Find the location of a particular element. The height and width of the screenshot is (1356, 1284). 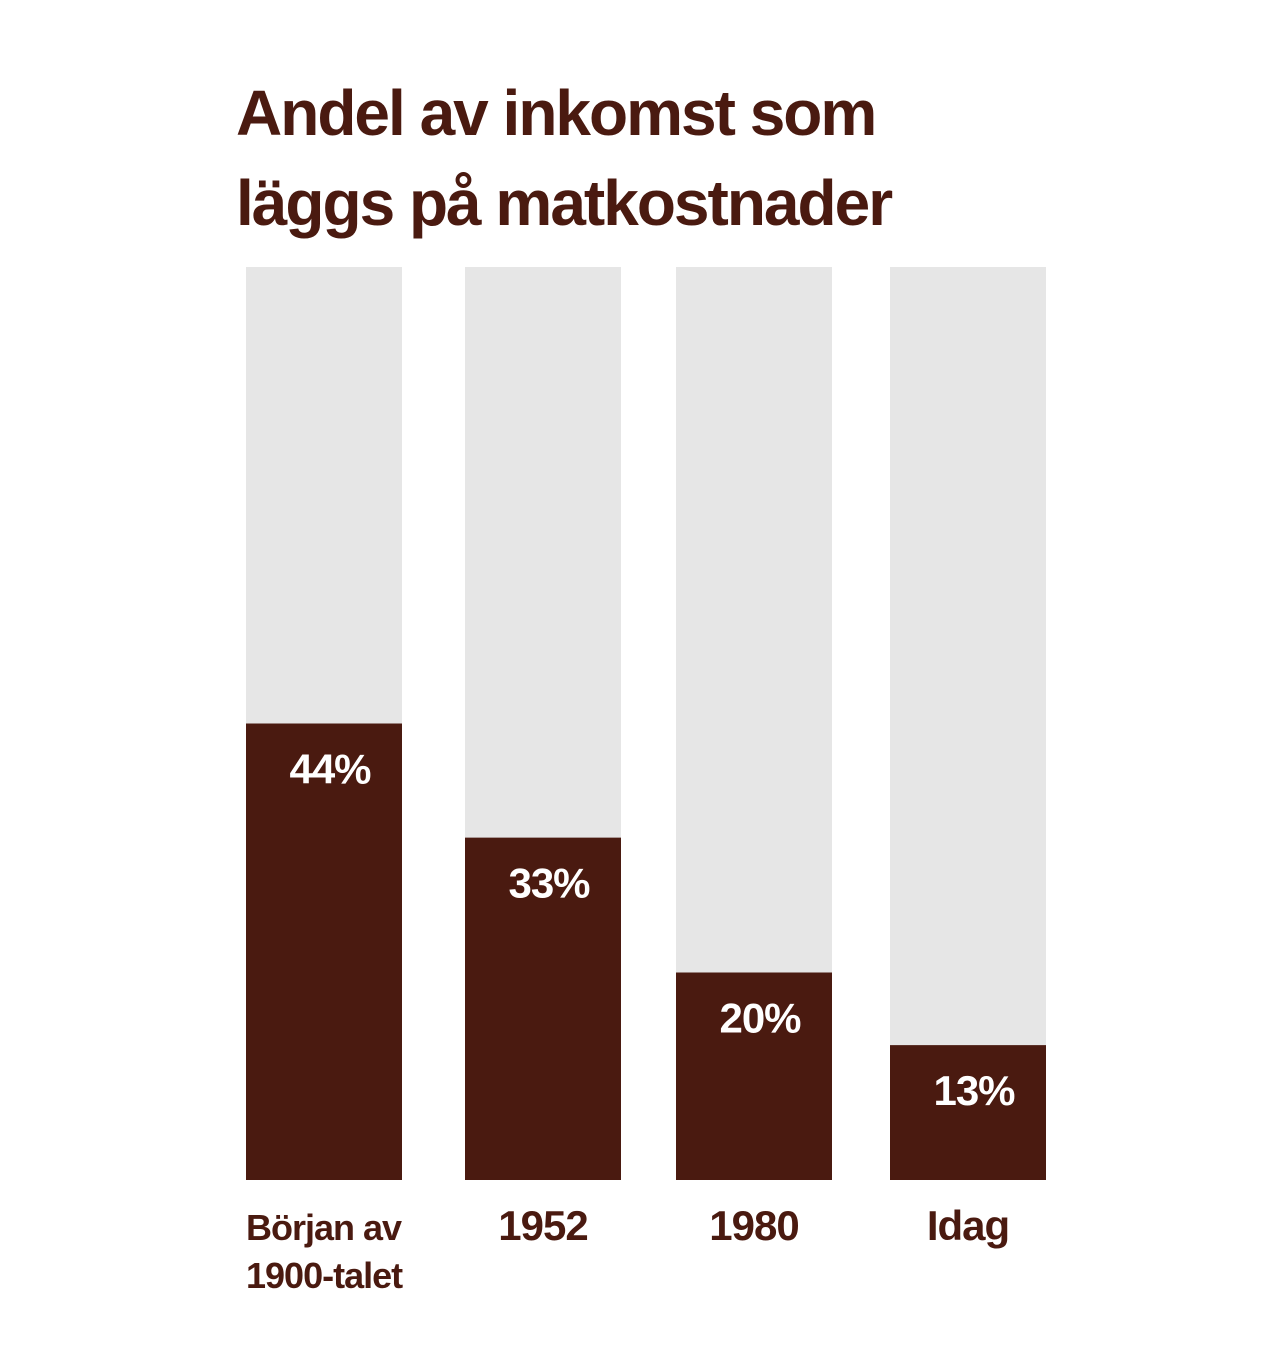

value-label-2: 33% is located at coordinates (549, 883).